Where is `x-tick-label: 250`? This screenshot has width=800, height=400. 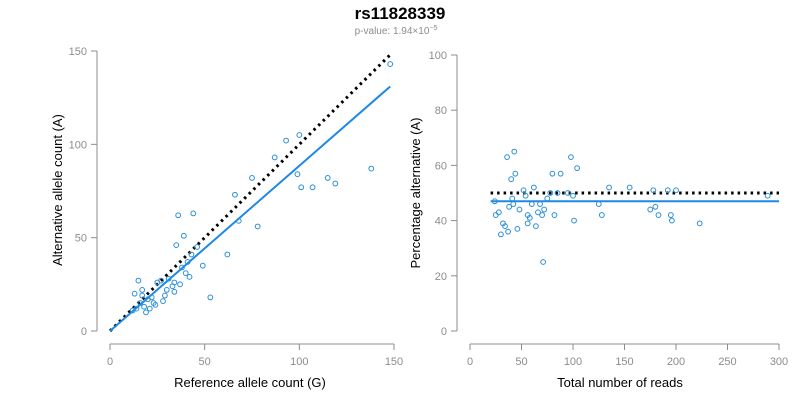
x-tick-label: 250 is located at coordinates (727, 362).